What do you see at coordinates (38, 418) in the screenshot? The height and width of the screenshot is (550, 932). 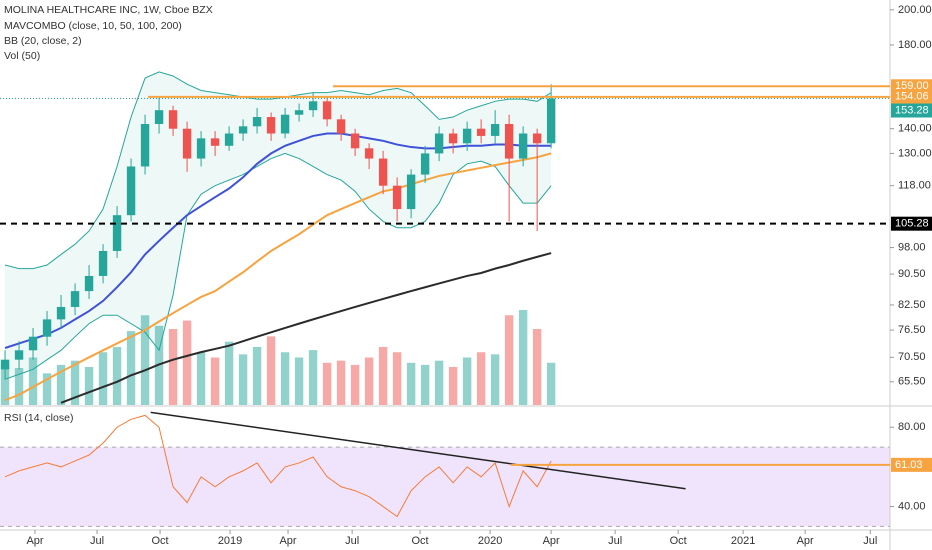 I see `indicator-label: RSI (14, close)` at bounding box center [38, 418].